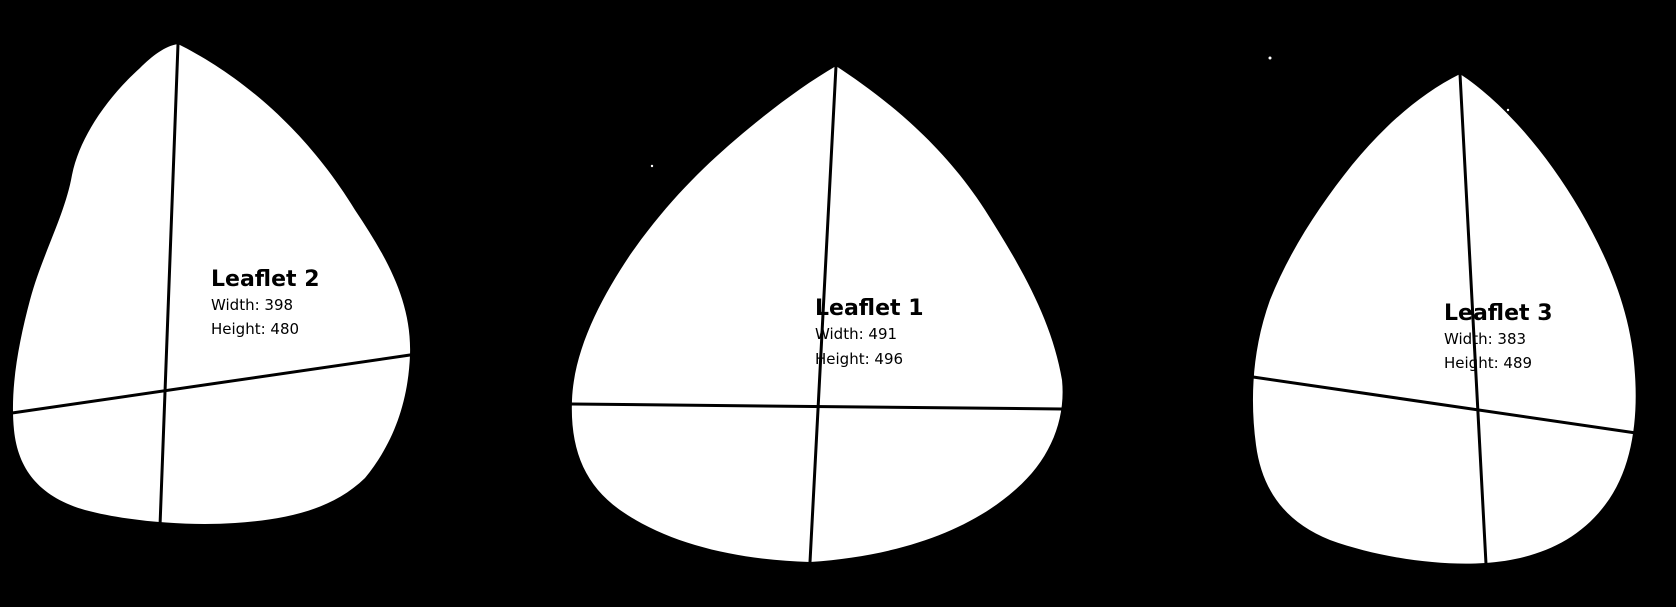 The width and height of the screenshot is (1676, 607). What do you see at coordinates (1488, 363) in the screenshot?
I see `leaflet-3-height-label: Height: 489` at bounding box center [1488, 363].